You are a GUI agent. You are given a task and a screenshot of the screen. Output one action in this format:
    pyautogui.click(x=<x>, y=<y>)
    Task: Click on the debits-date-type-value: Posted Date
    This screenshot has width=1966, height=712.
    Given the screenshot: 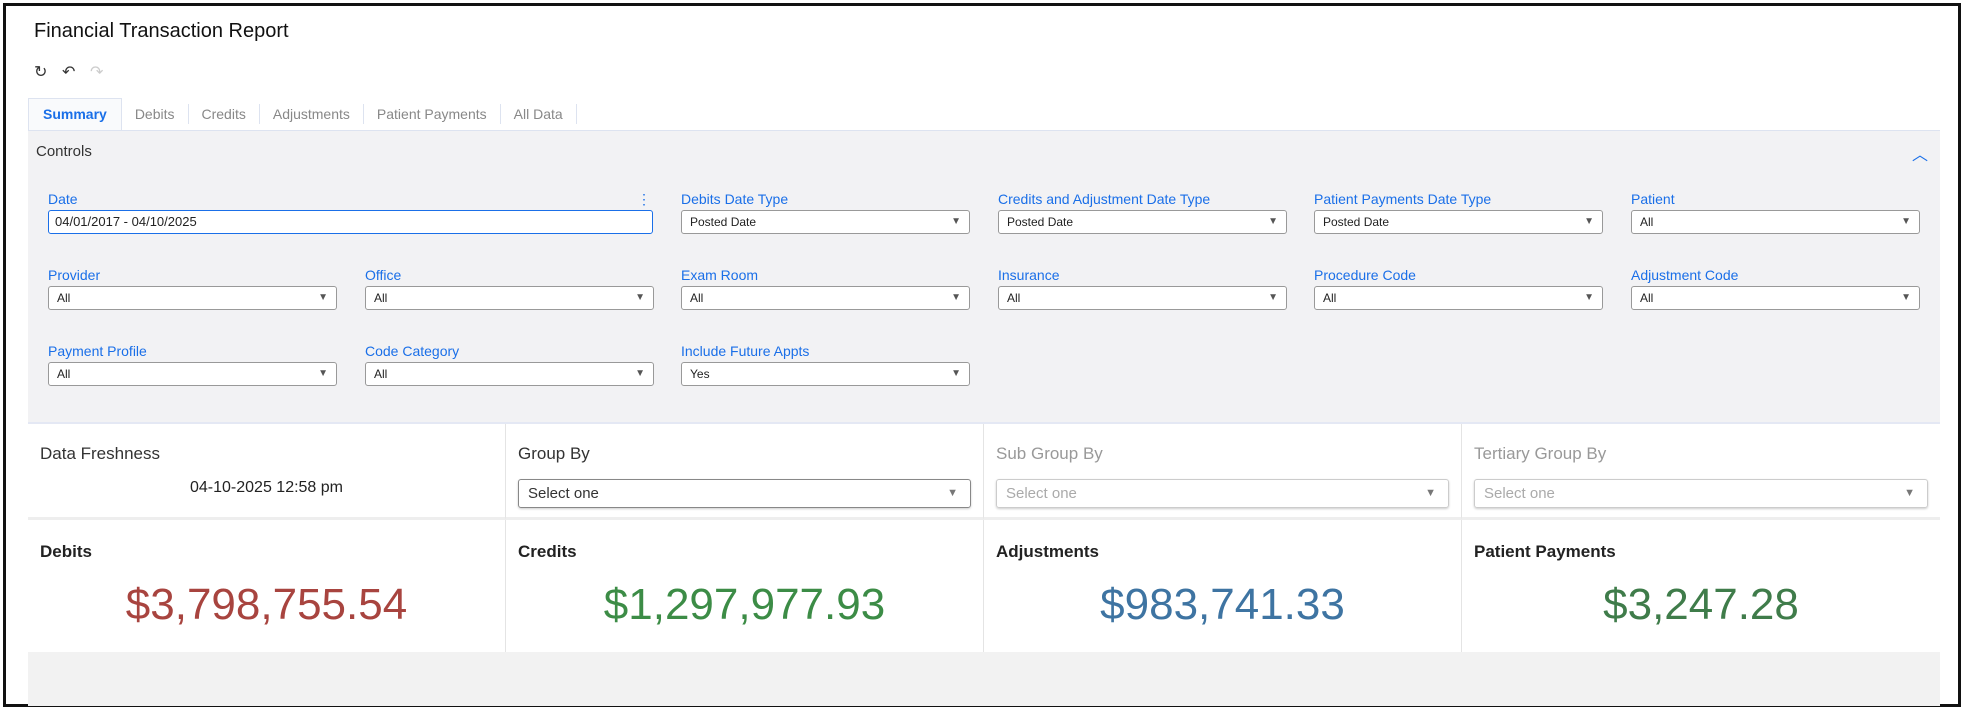 What is the action you would take?
    pyautogui.click(x=723, y=222)
    